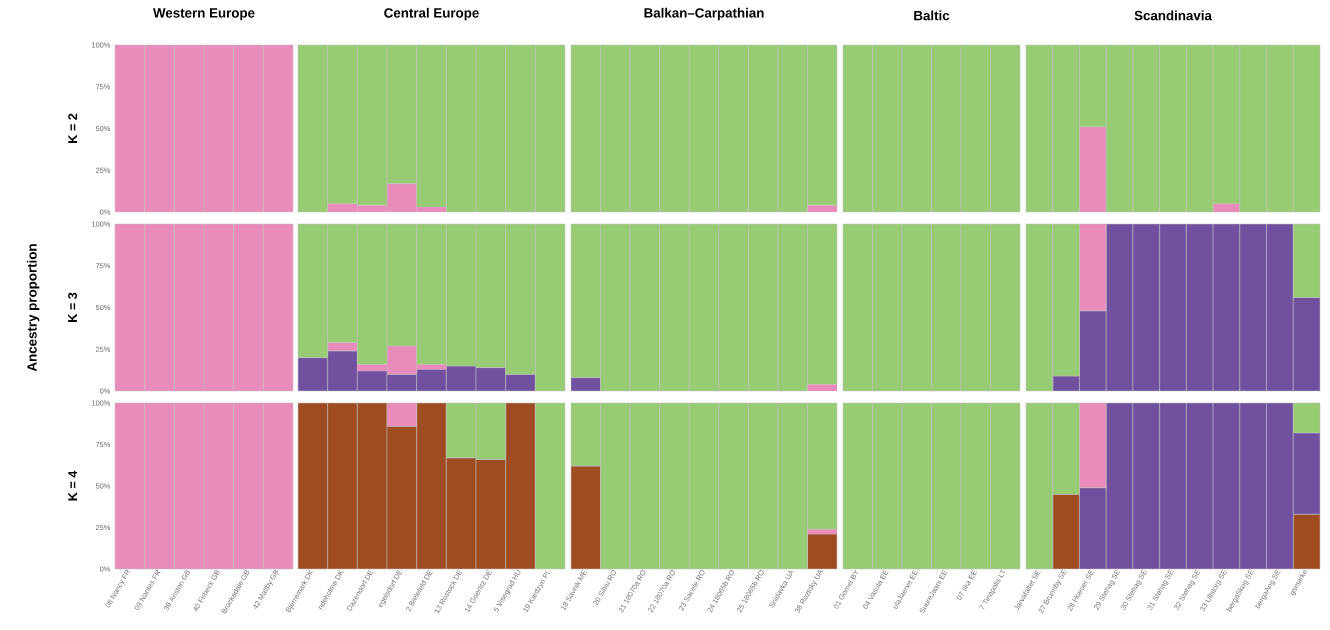 This screenshot has height=630, width=1330. What do you see at coordinates (704, 14) in the screenshot?
I see `chart-title: Balkan–Carpathian` at bounding box center [704, 14].